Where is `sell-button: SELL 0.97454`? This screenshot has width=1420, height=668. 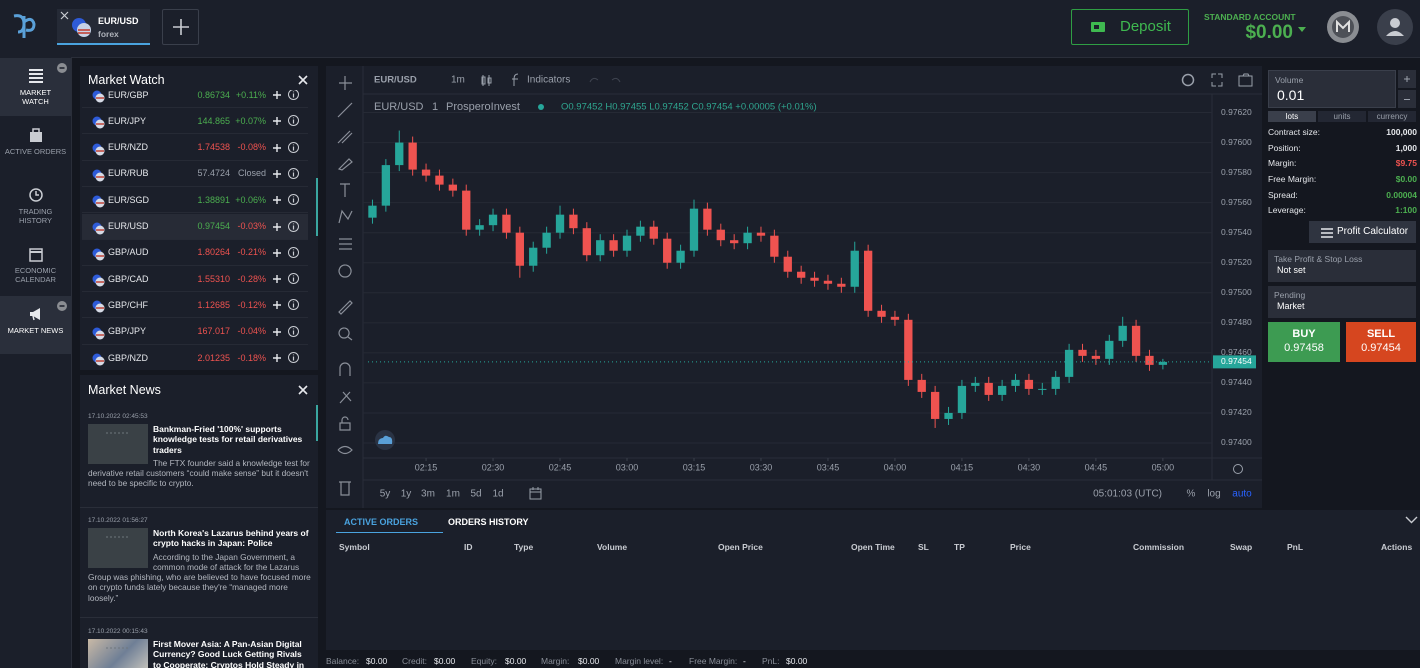
sell-button: SELL 0.97454 is located at coordinates (1381, 342).